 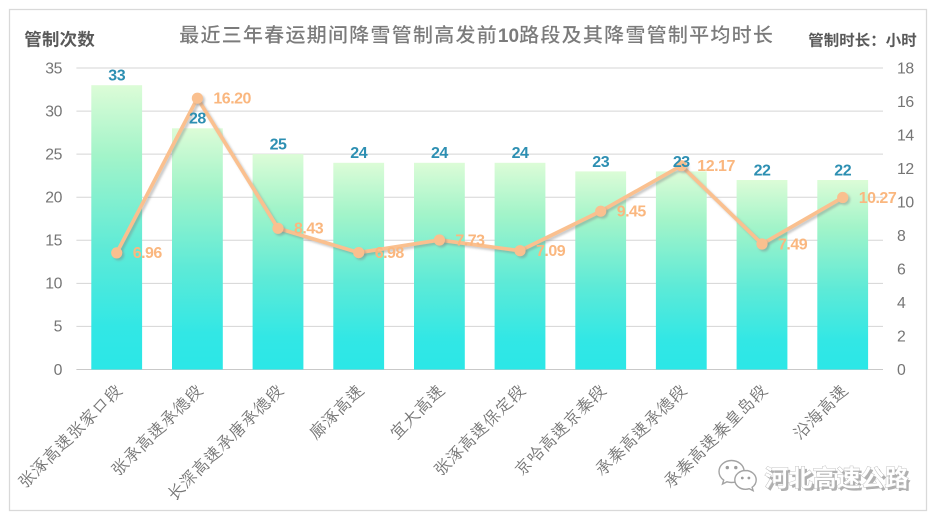 What do you see at coordinates (390, 253) in the screenshot?
I see `svg-text: 6.98` at bounding box center [390, 253].